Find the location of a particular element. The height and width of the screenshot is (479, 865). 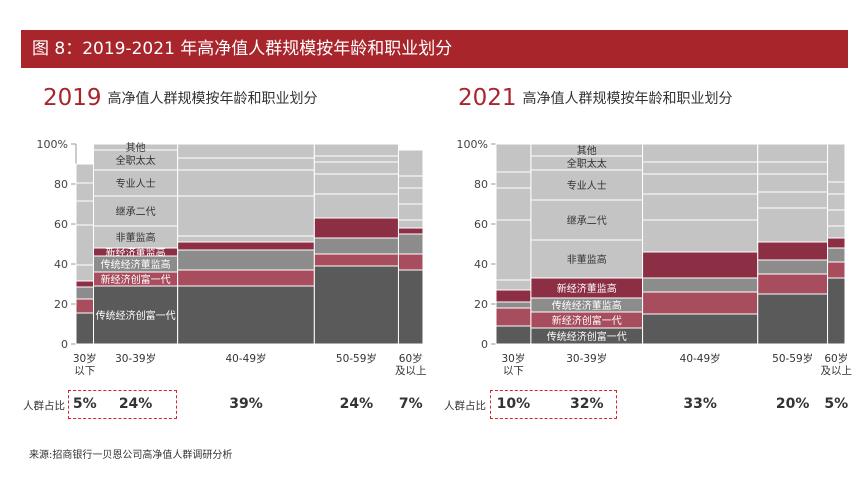

panel-title-2021: 2021 高净值人群规模按年龄和职业划分 is located at coordinates (595, 98).